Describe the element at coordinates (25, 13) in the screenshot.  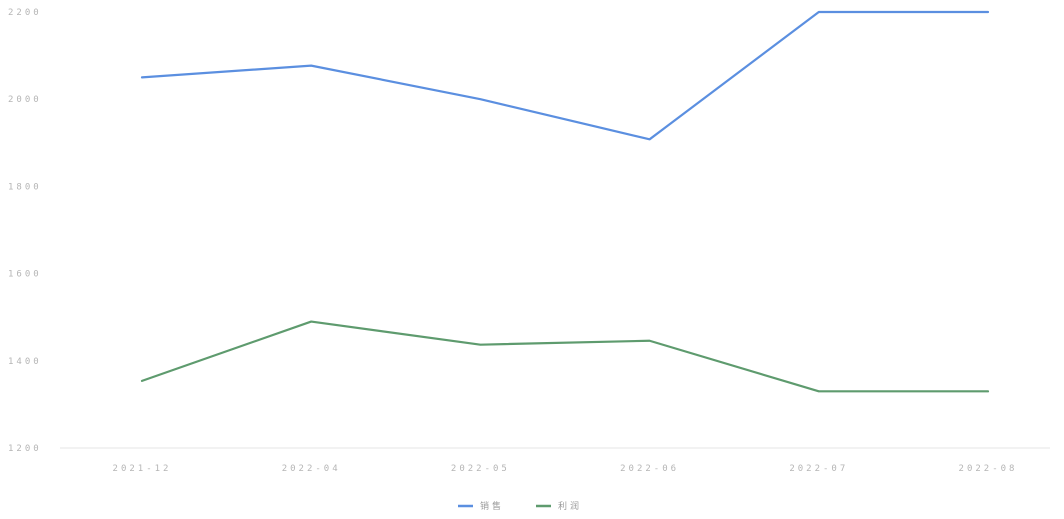
I see `y-tick-label: 2200` at that location.